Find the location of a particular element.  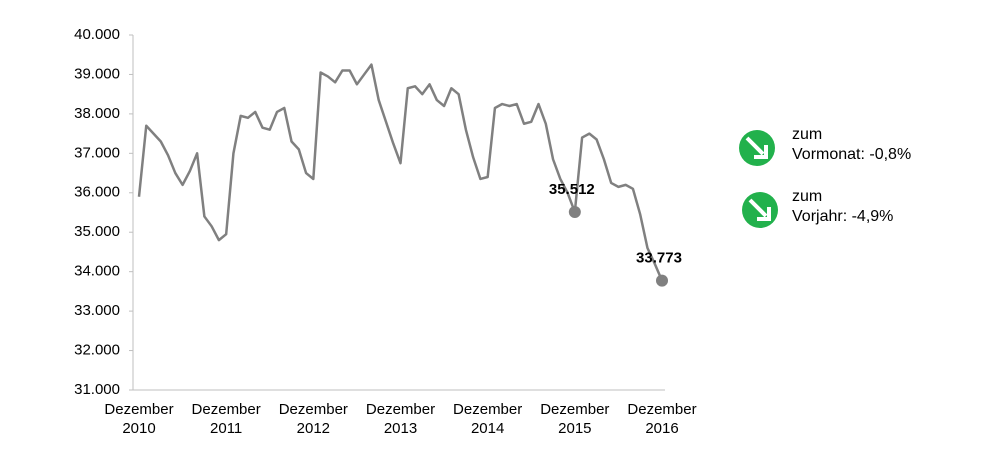

x-tick-label: Dezember 2012 is located at coordinates (313, 419).